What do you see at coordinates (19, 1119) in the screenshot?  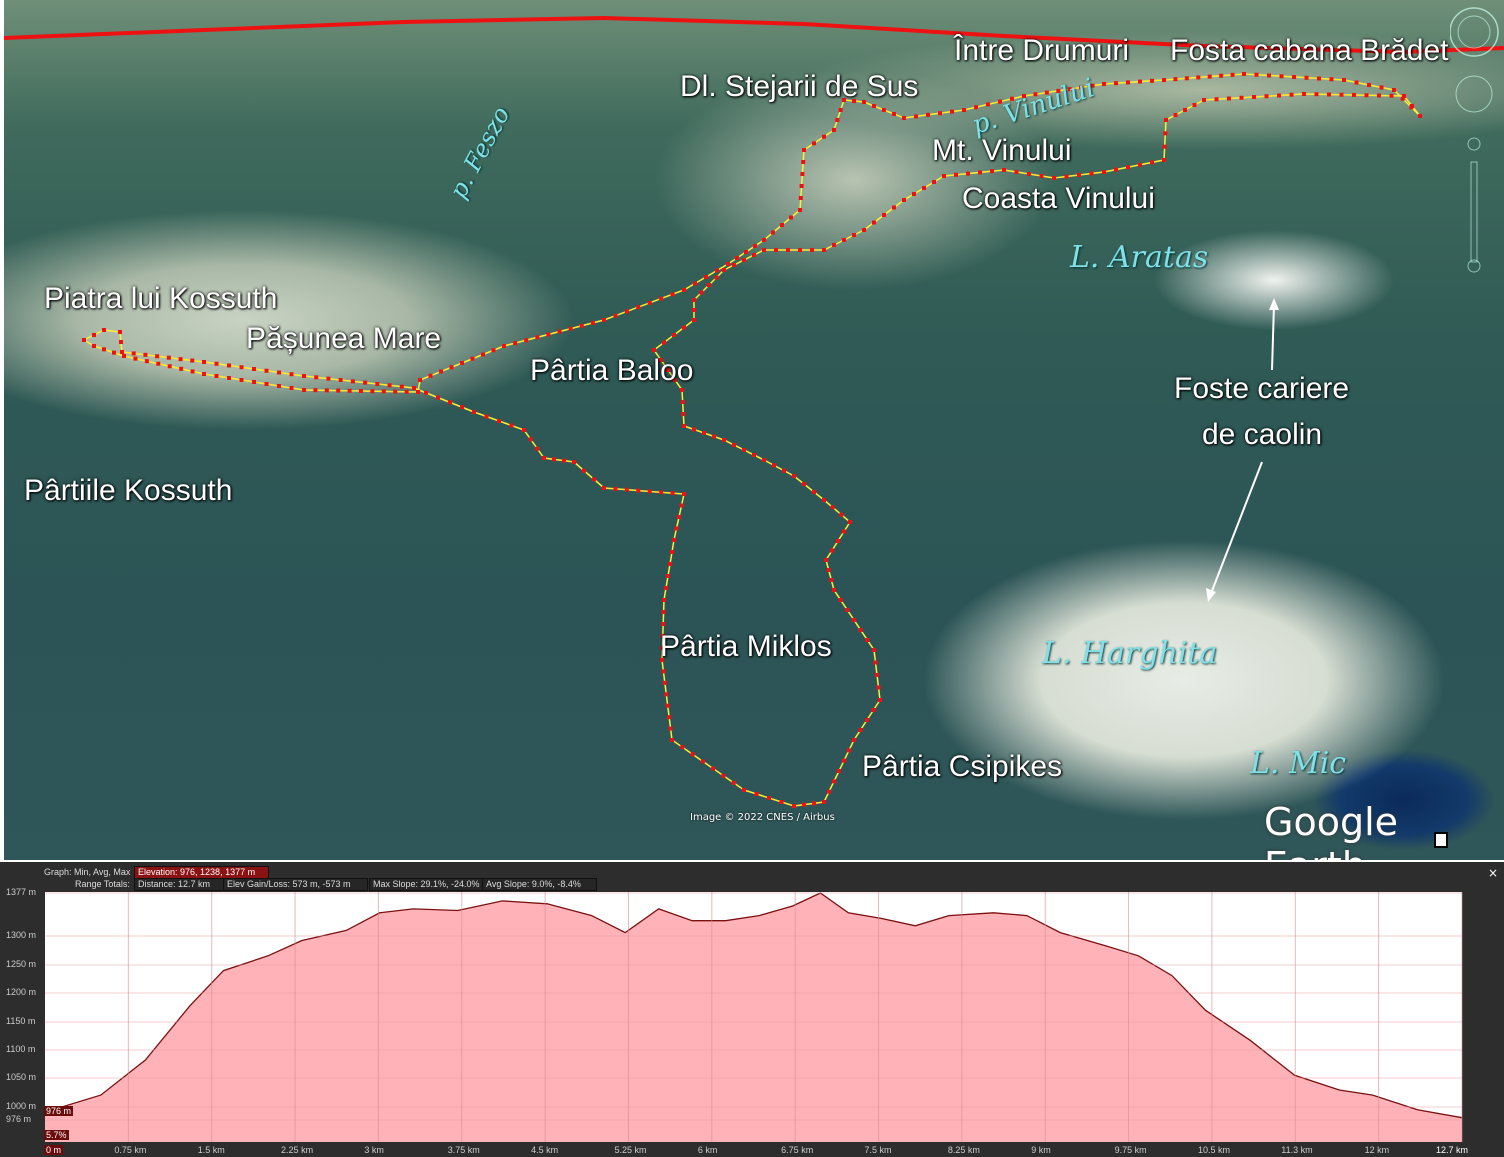 I see `y-tick-label: 976 m` at bounding box center [19, 1119].